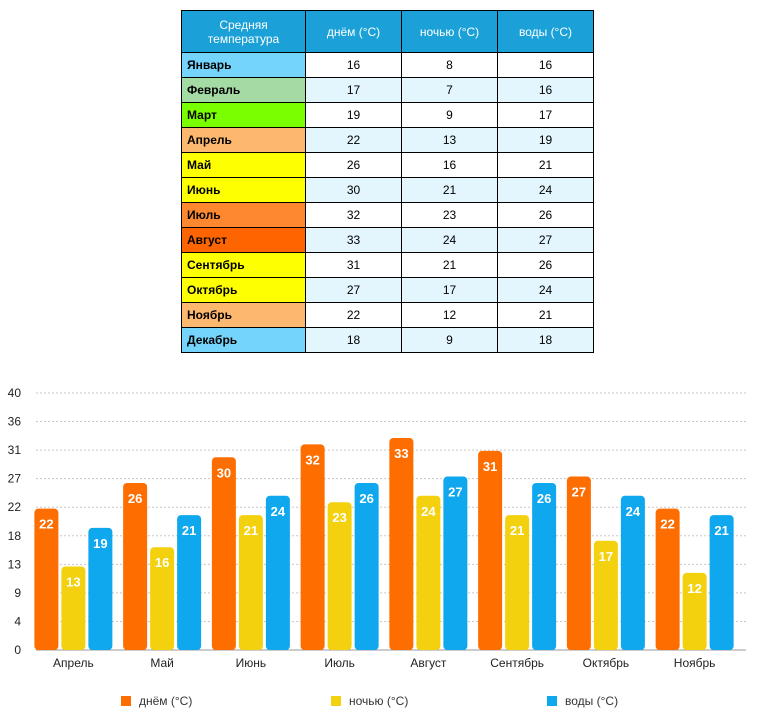 The width and height of the screenshot is (760, 715). I want to click on legend-item: воды (°C), so click(582, 701).